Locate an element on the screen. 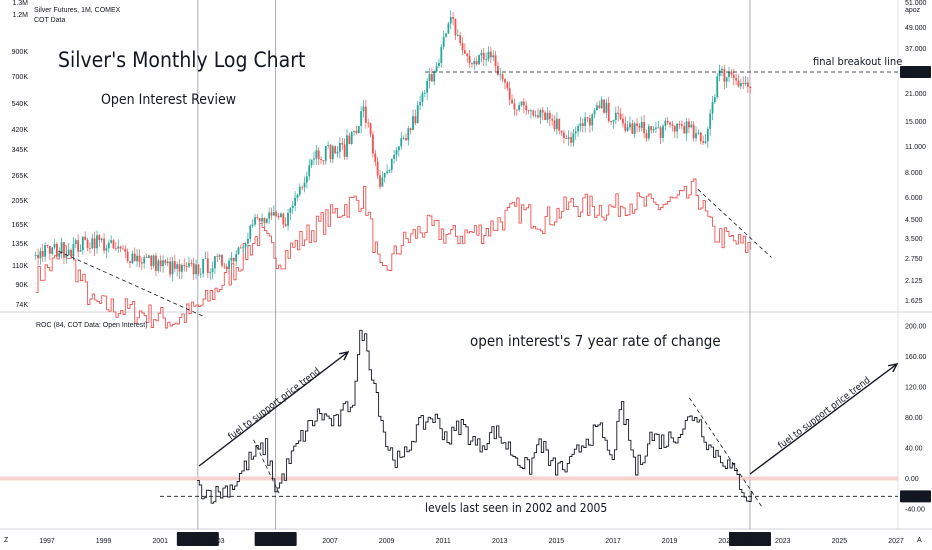  year-tick-label: 2013 is located at coordinates (500, 541).